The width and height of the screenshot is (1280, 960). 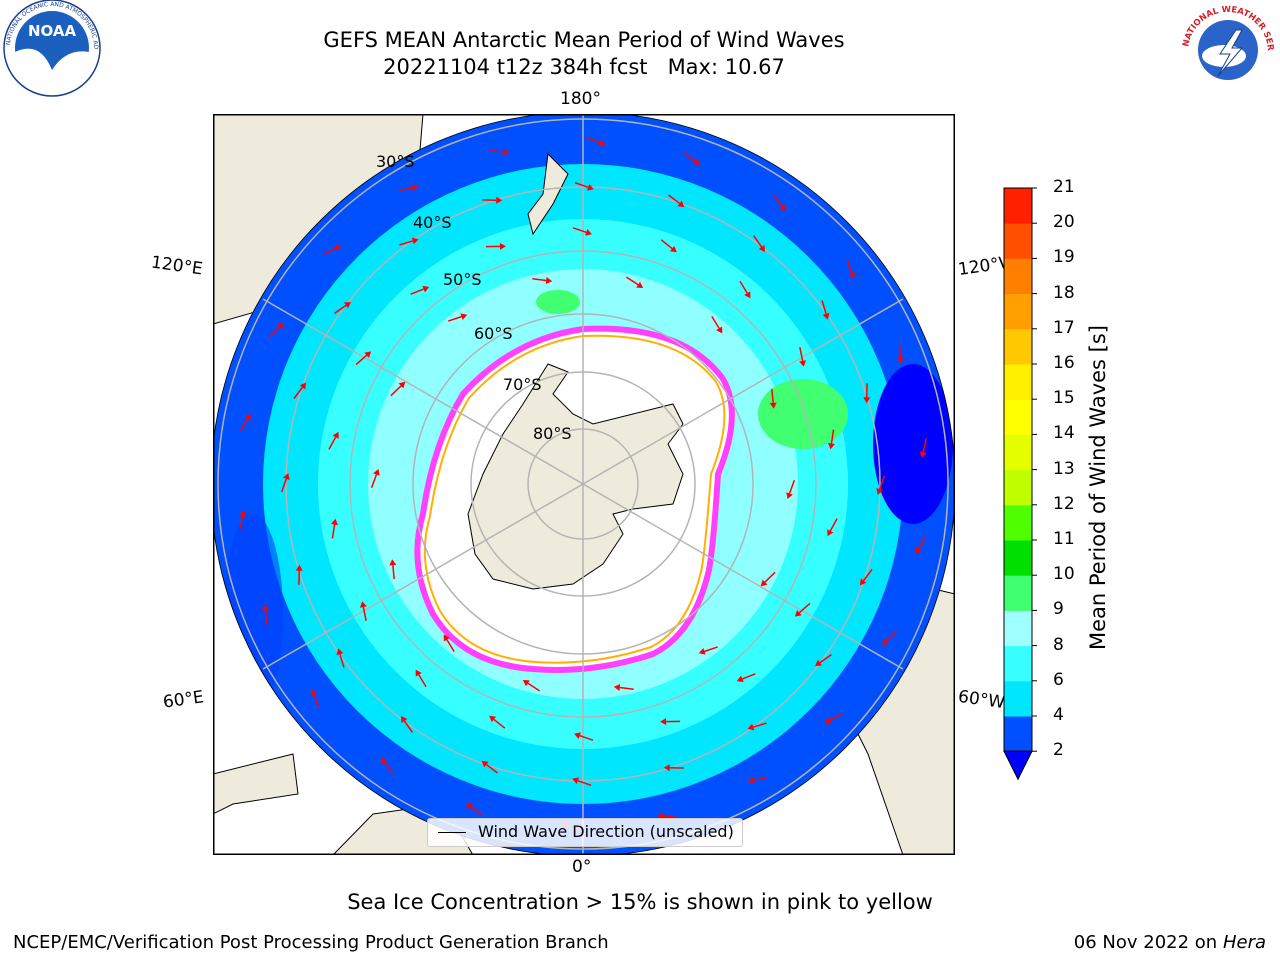 I want to click on colorbar-tick-label: 13, so click(x=1064, y=468).